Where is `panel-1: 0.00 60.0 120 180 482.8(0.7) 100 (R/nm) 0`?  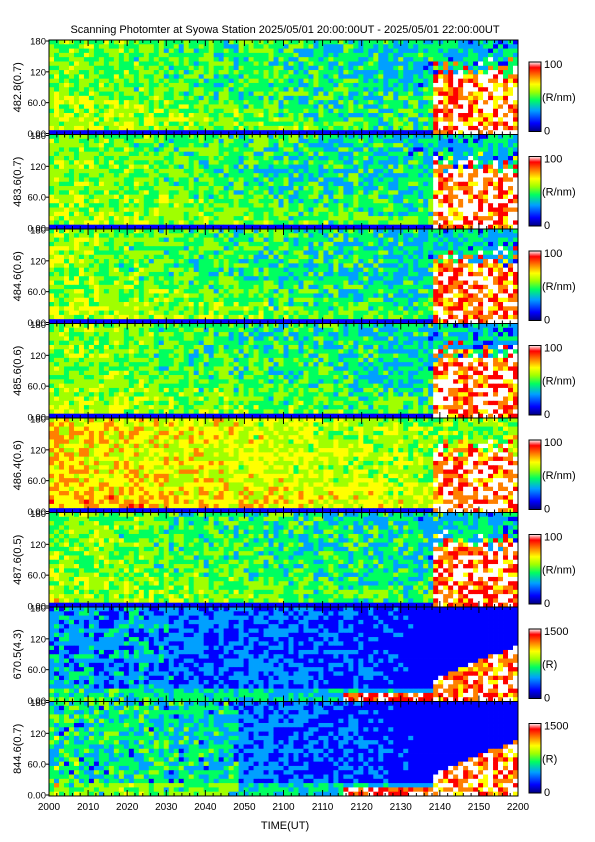
panel-1: 0.00 60.0 120 180 482.8(0.7) 100 (R/nm) 0 is located at coordinates (294, 89).